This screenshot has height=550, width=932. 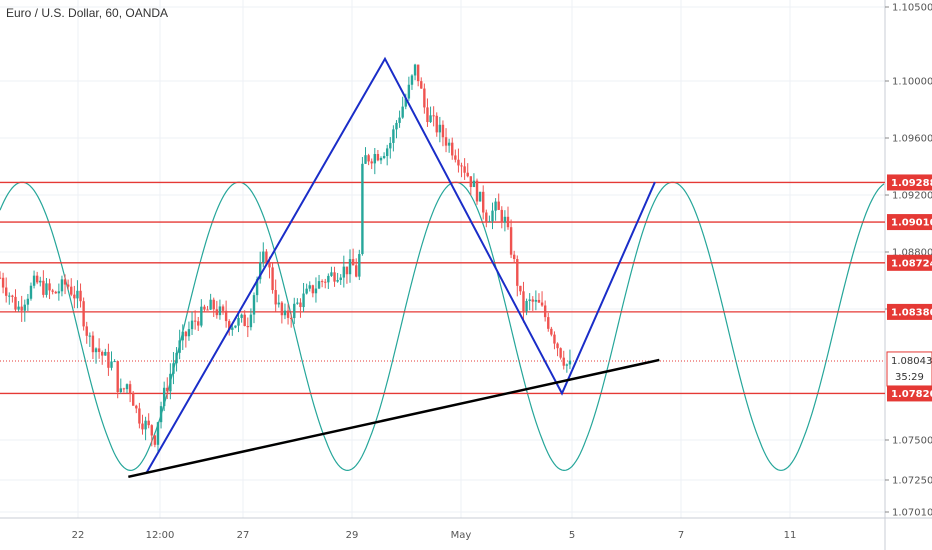 What do you see at coordinates (912, 513) in the screenshot?
I see `price-tick-label: 1.07010` at bounding box center [912, 513].